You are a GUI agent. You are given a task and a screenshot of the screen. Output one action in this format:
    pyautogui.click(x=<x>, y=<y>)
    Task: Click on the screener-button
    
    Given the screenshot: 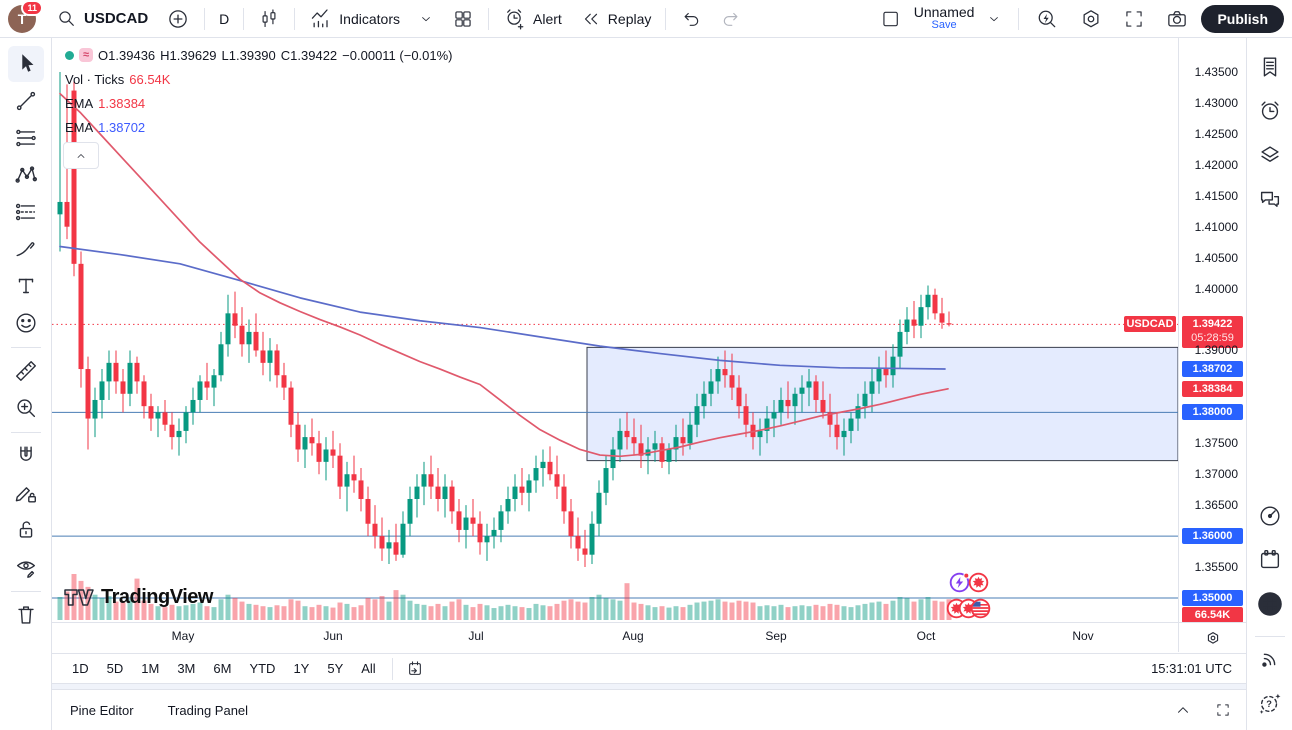 What is the action you would take?
    pyautogui.click(x=1270, y=516)
    